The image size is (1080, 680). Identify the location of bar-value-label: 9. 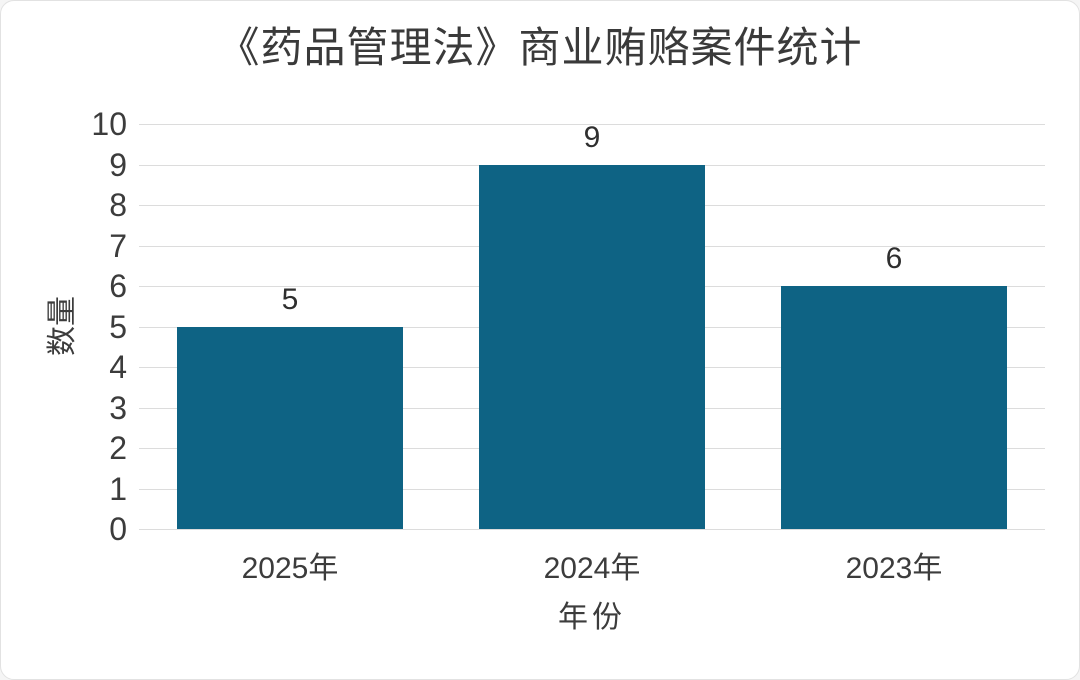
(592, 137).